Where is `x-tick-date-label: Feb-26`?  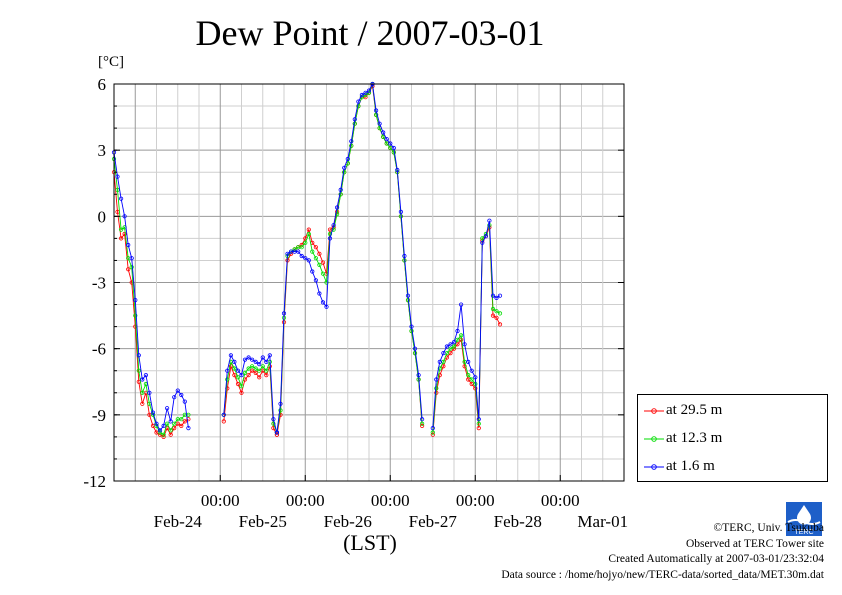
x-tick-date-label: Feb-26 is located at coordinates (348, 521).